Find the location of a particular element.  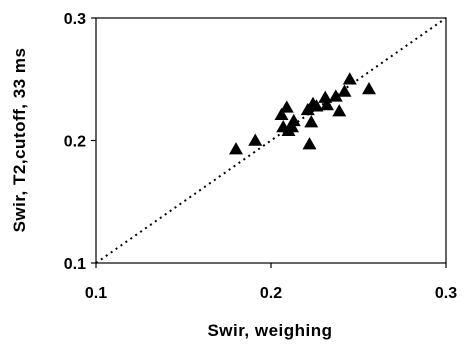

x-axis-ticks: 0.1 0.2 0.3 is located at coordinates (271, 282).